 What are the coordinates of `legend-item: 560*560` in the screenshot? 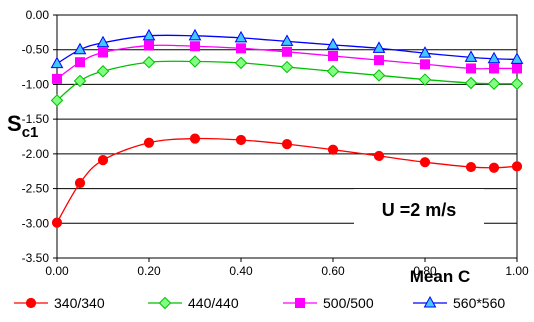 It's located at (459, 303).